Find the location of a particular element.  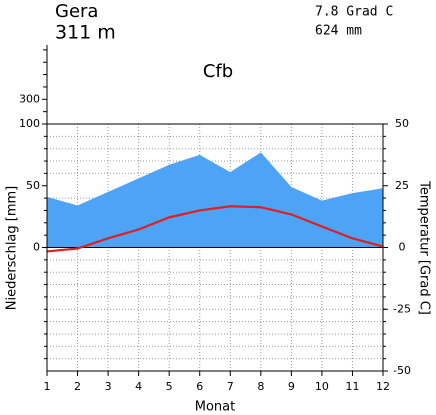

y2-tick-label: 25 is located at coordinates (402, 185).